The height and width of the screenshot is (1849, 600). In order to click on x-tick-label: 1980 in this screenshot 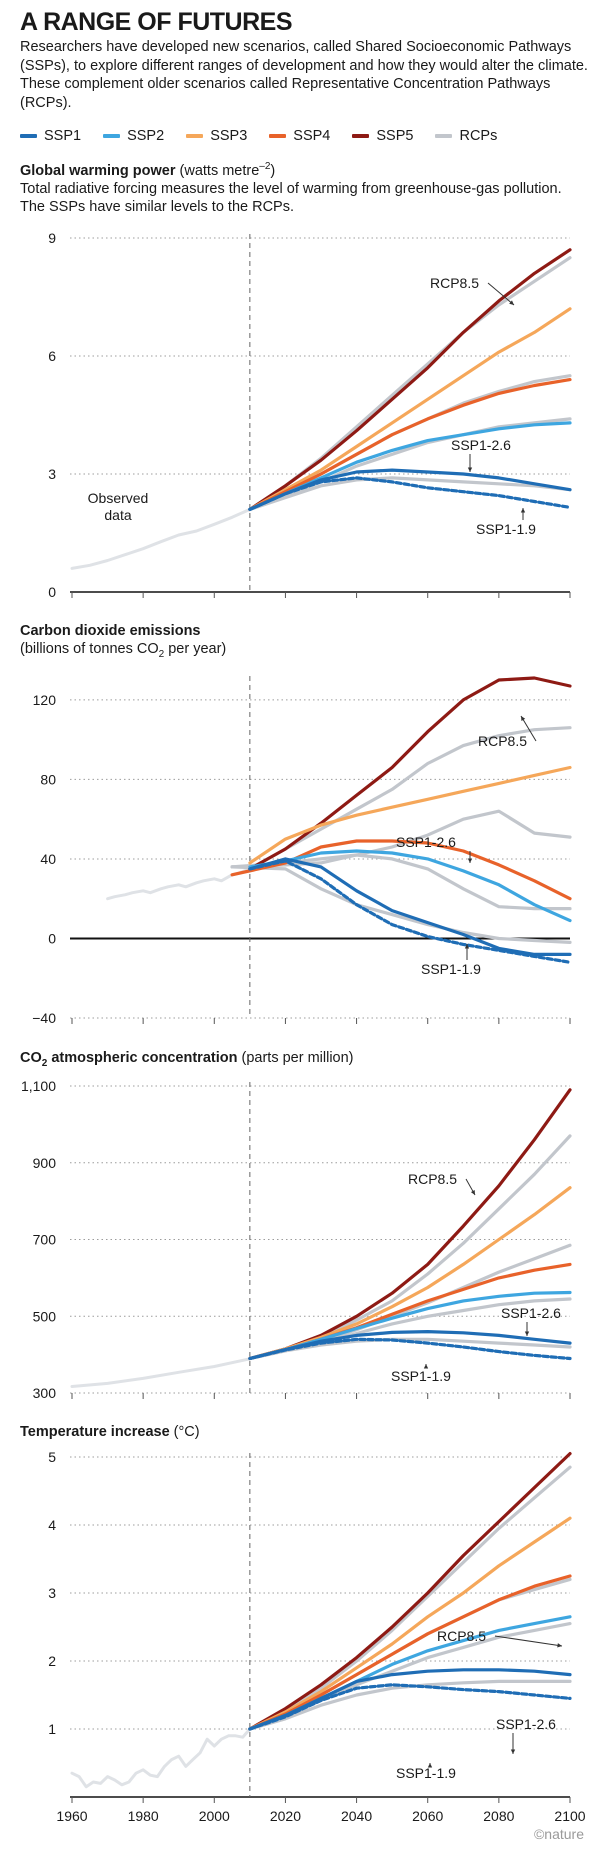, I will do `click(143, 1816)`.